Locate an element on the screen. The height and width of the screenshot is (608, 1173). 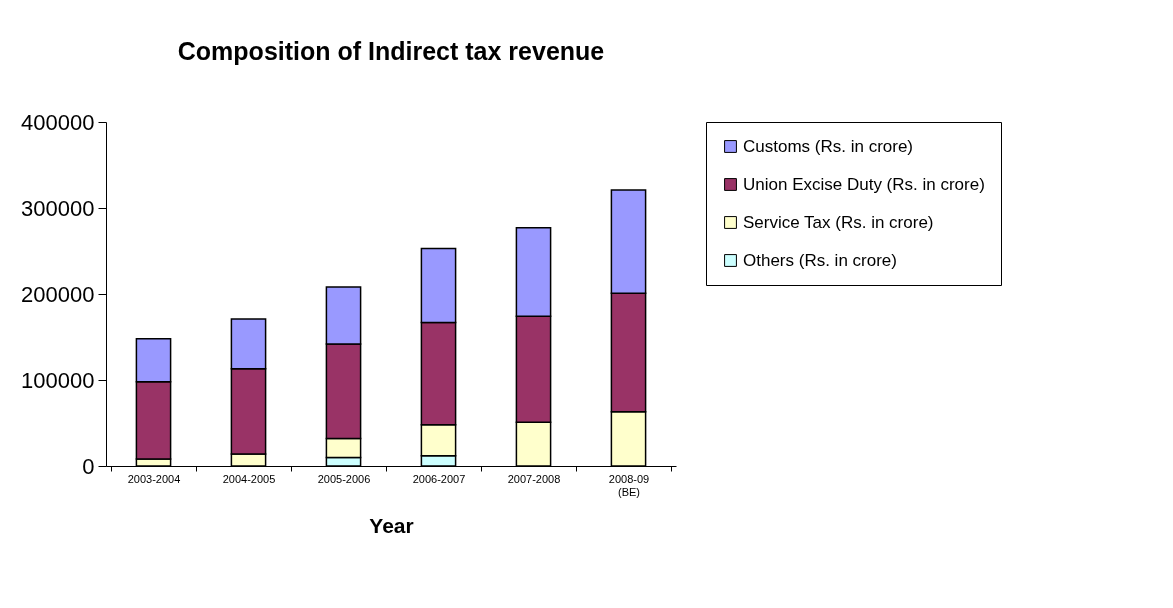
chart-title: Composition of Indirect tax revenue is located at coordinates (391, 51).